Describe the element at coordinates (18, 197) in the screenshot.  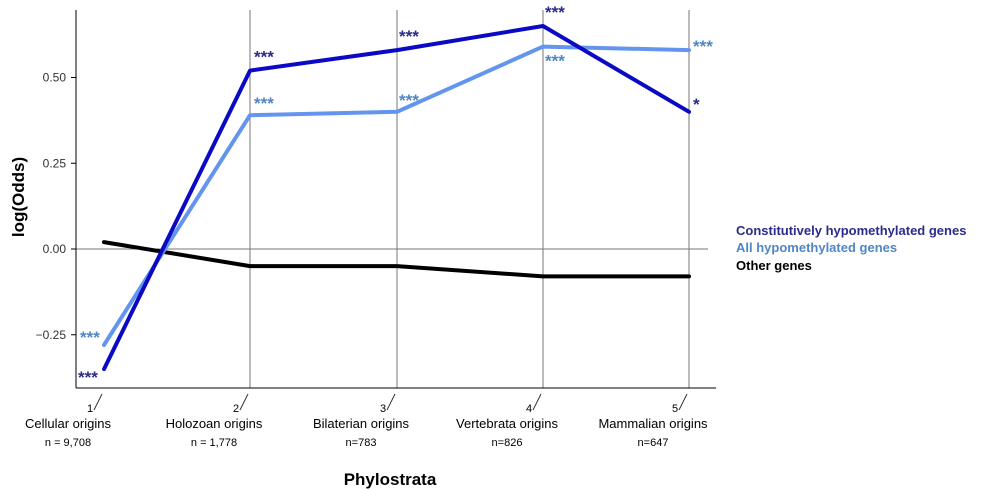
I see `y-axis-title: log(Odds)` at that location.